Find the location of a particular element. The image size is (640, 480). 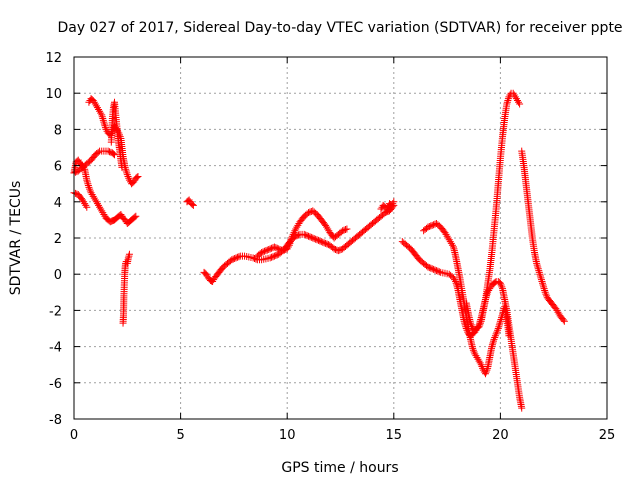

x-tick-label: 25 is located at coordinates (607, 435).